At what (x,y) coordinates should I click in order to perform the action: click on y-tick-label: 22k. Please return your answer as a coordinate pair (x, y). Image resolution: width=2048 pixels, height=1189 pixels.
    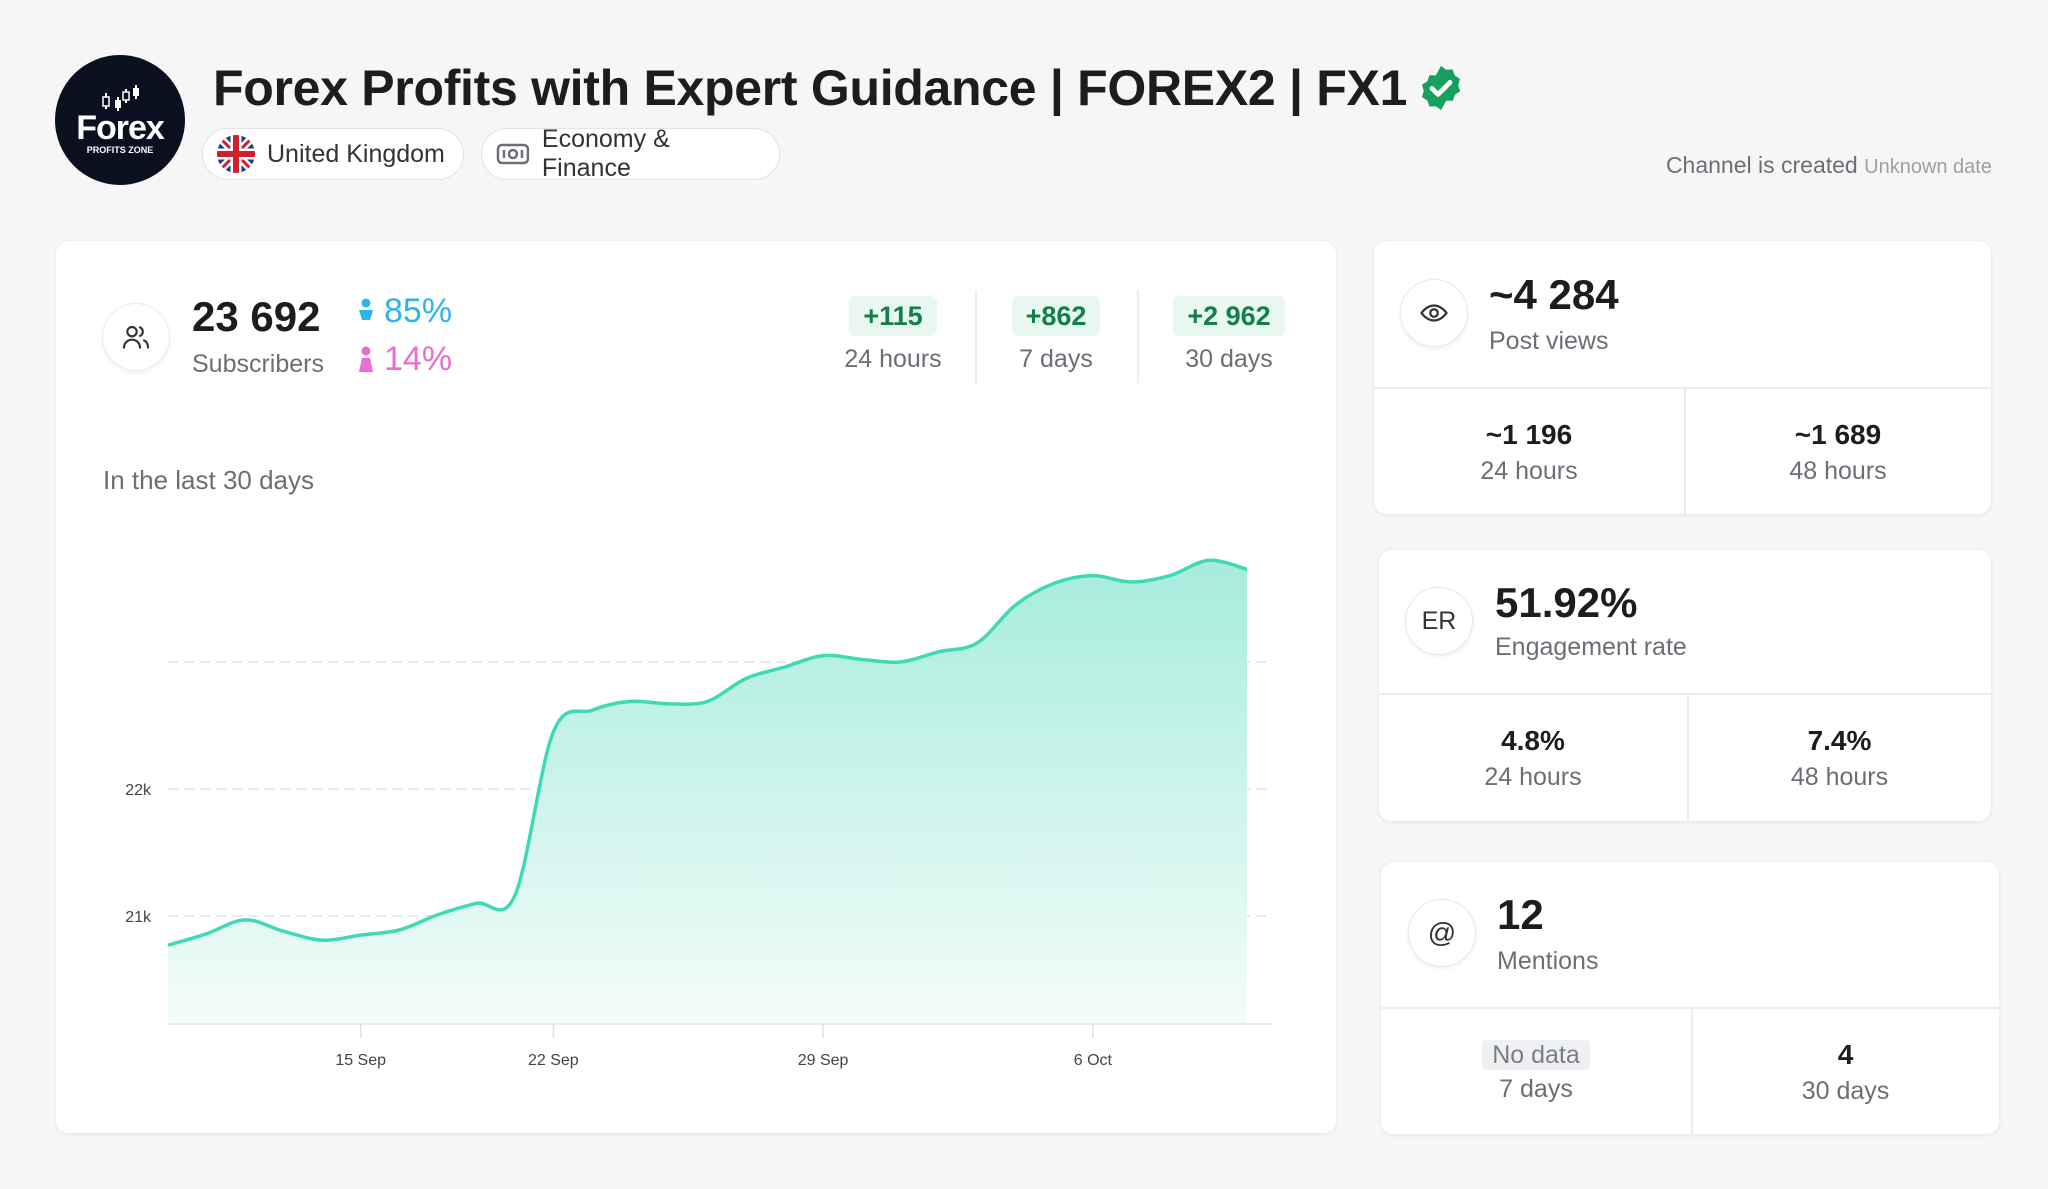
    Looking at the image, I should click on (138, 790).